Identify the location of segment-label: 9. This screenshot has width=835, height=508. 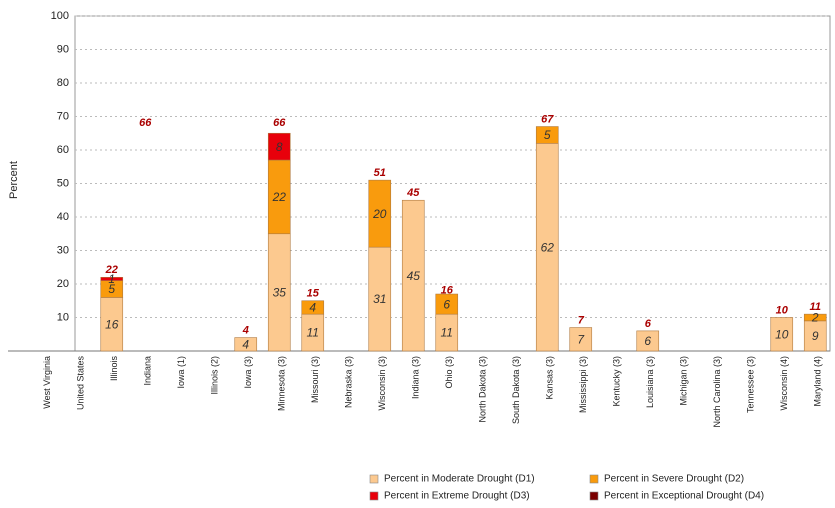
(815, 336).